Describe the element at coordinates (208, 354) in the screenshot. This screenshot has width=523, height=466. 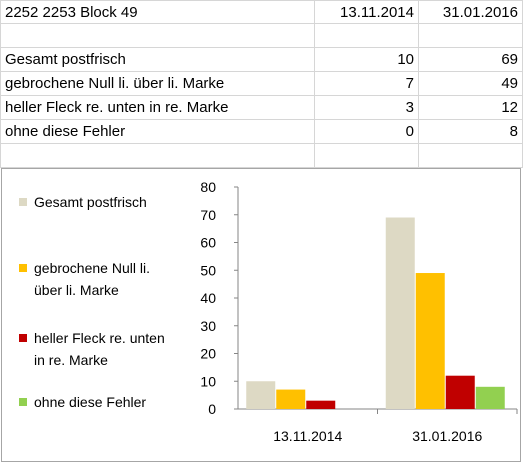
I see `y-tick-label: 20` at that location.